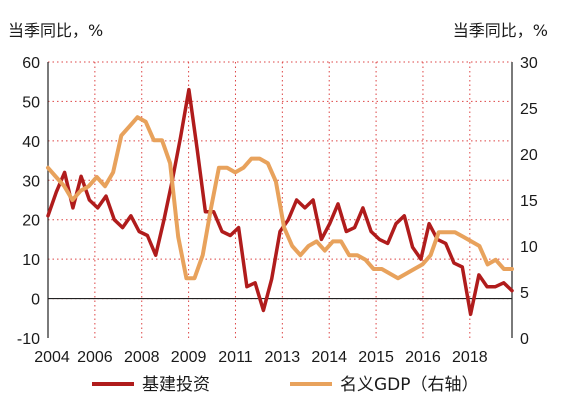 The image size is (572, 402). Describe the element at coordinates (529, 247) in the screenshot. I see `right-tick-label: 10` at that location.